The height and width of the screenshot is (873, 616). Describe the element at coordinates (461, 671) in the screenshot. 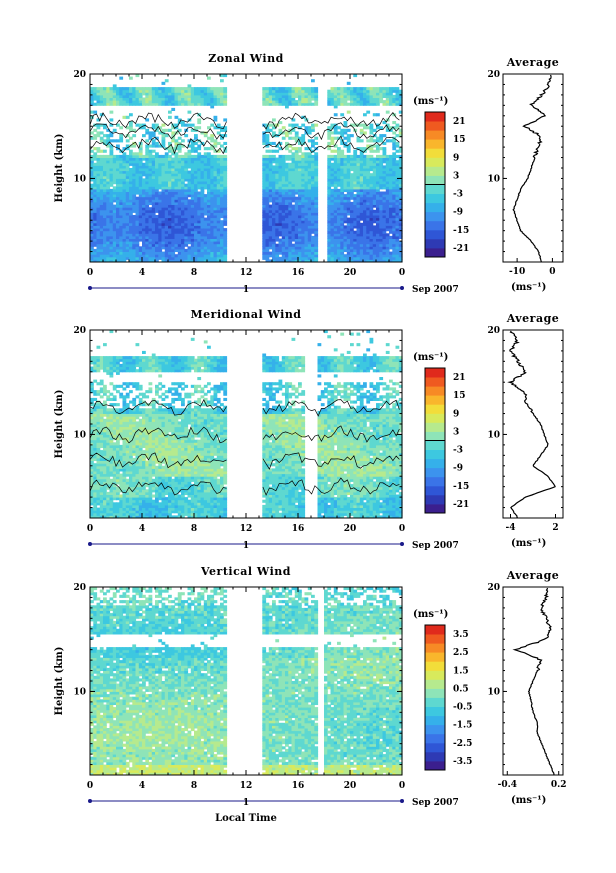

I see `colorbar-tick-label: 1.5` at that location.